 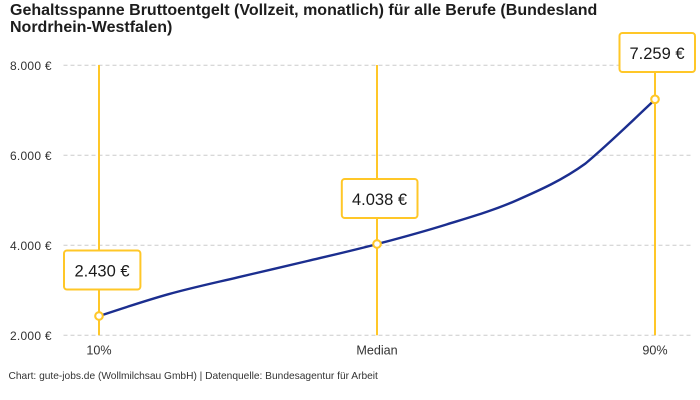 I want to click on svg-text: 90%, so click(x=654, y=351).